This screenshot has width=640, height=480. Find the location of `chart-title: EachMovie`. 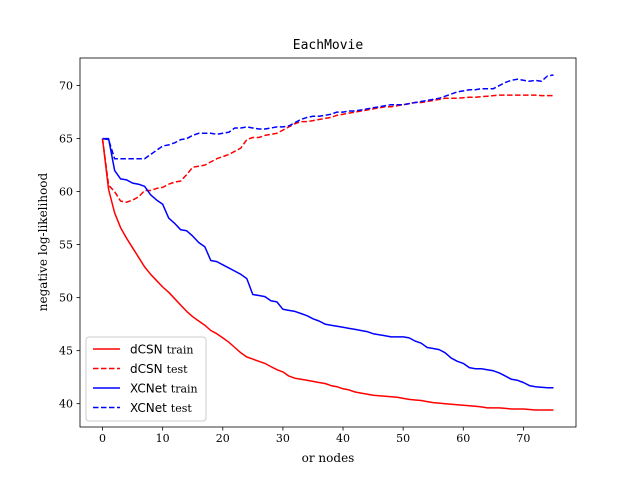

chart-title: EachMovie is located at coordinates (328, 45).